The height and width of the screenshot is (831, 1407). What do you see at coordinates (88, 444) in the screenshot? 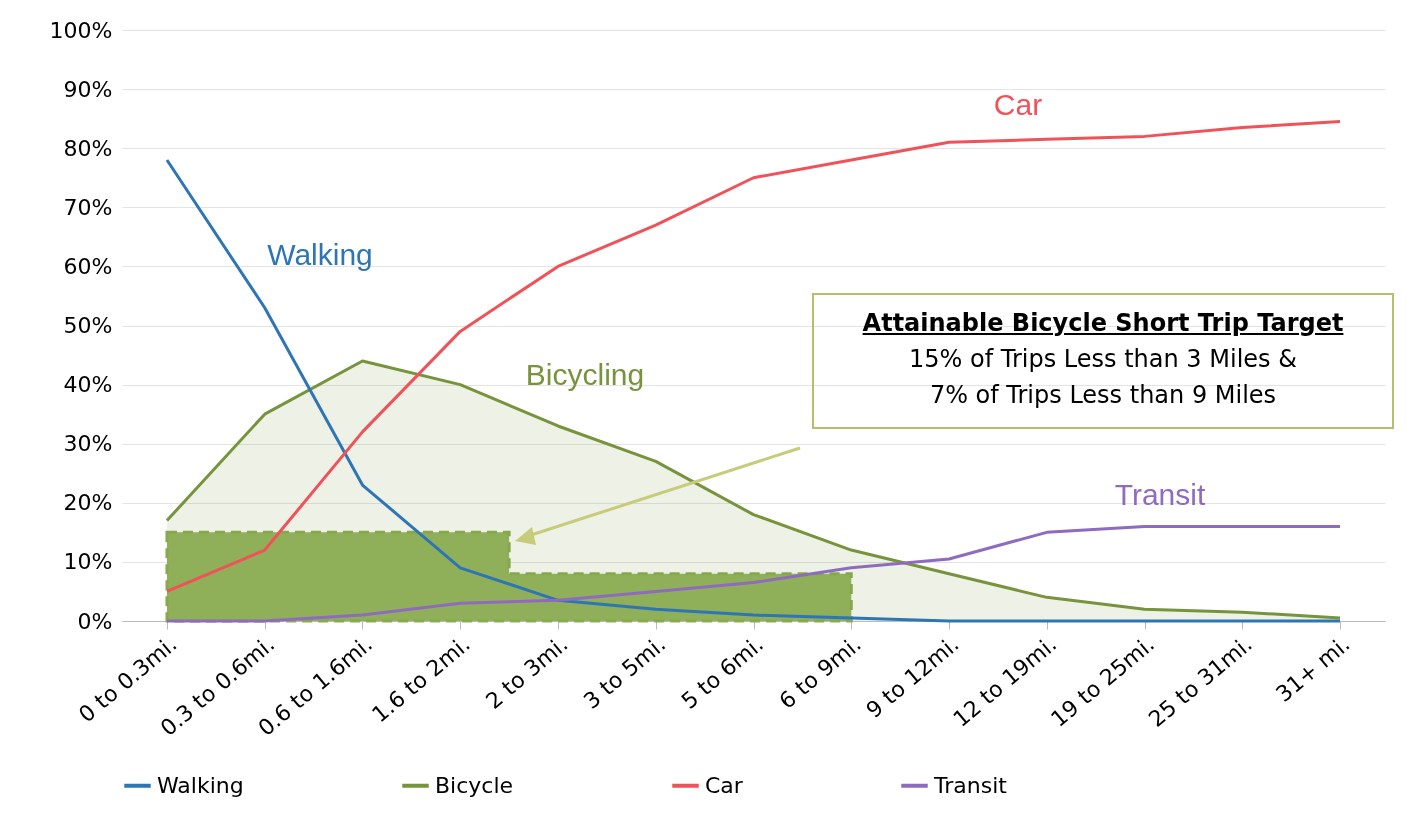
I see `y-tick-label: 30%` at bounding box center [88, 444].